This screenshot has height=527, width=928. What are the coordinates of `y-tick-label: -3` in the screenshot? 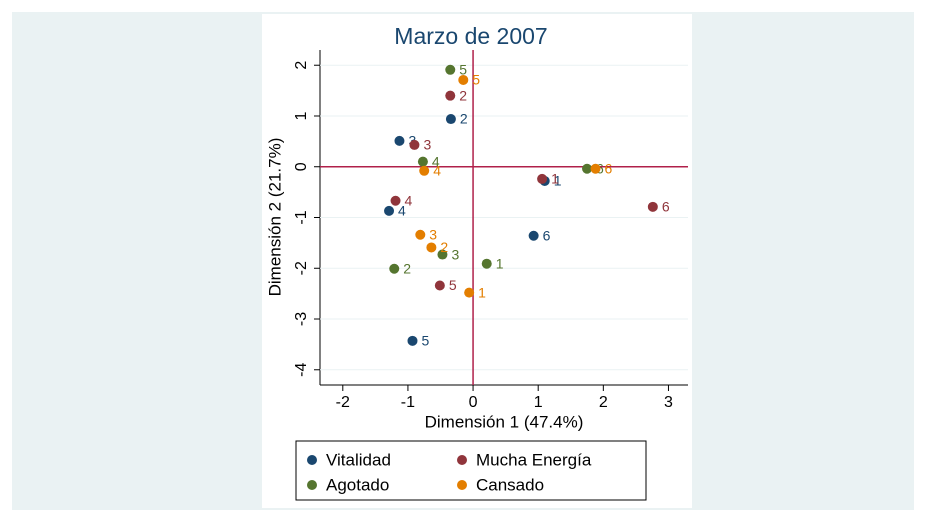 It's located at (301, 319).